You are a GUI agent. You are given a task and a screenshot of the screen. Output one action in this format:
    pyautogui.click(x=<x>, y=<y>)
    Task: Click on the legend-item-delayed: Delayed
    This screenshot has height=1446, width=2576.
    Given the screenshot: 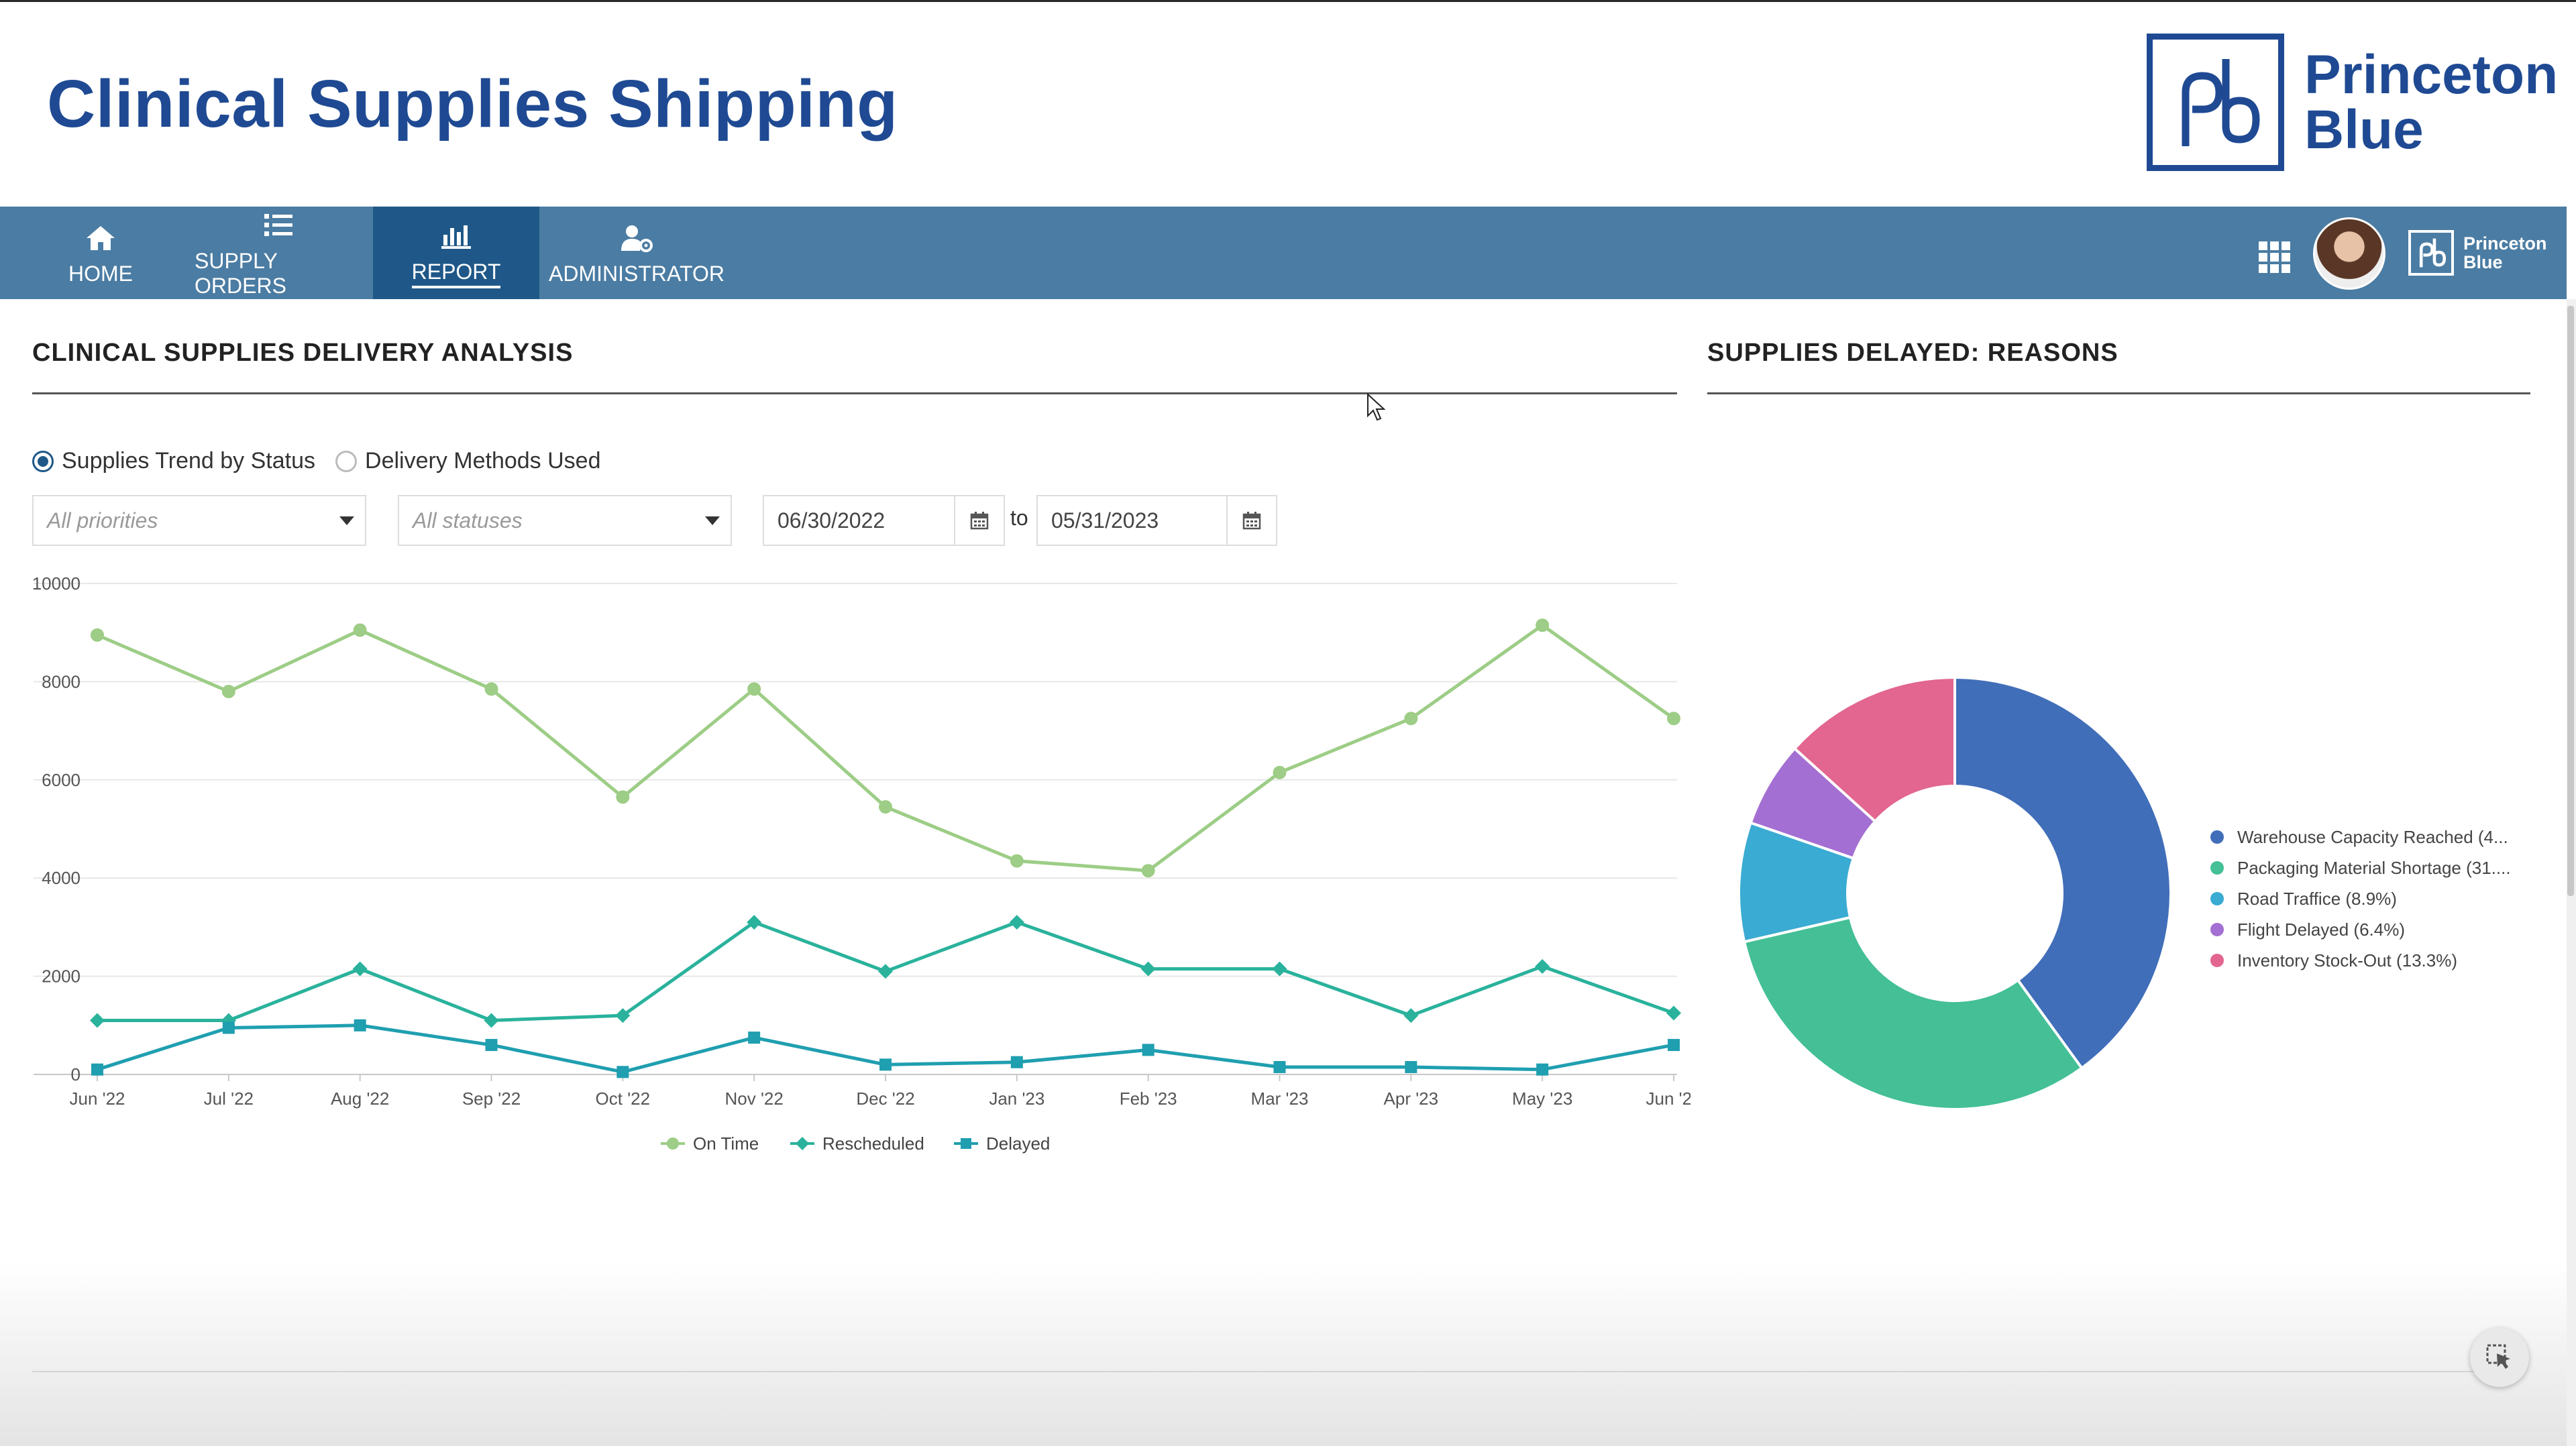 What is the action you would take?
    pyautogui.click(x=1002, y=1143)
    